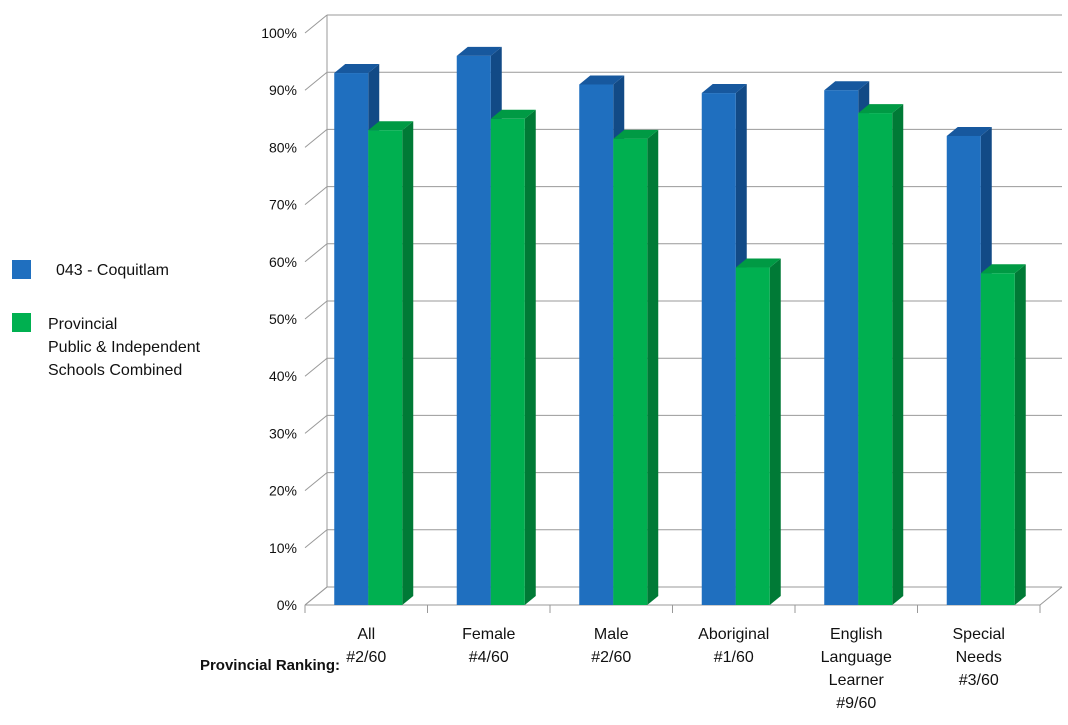 Image resolution: width=1068 pixels, height=725 pixels. What do you see at coordinates (82, 324) in the screenshot?
I see `legend-label: Provincial` at bounding box center [82, 324].